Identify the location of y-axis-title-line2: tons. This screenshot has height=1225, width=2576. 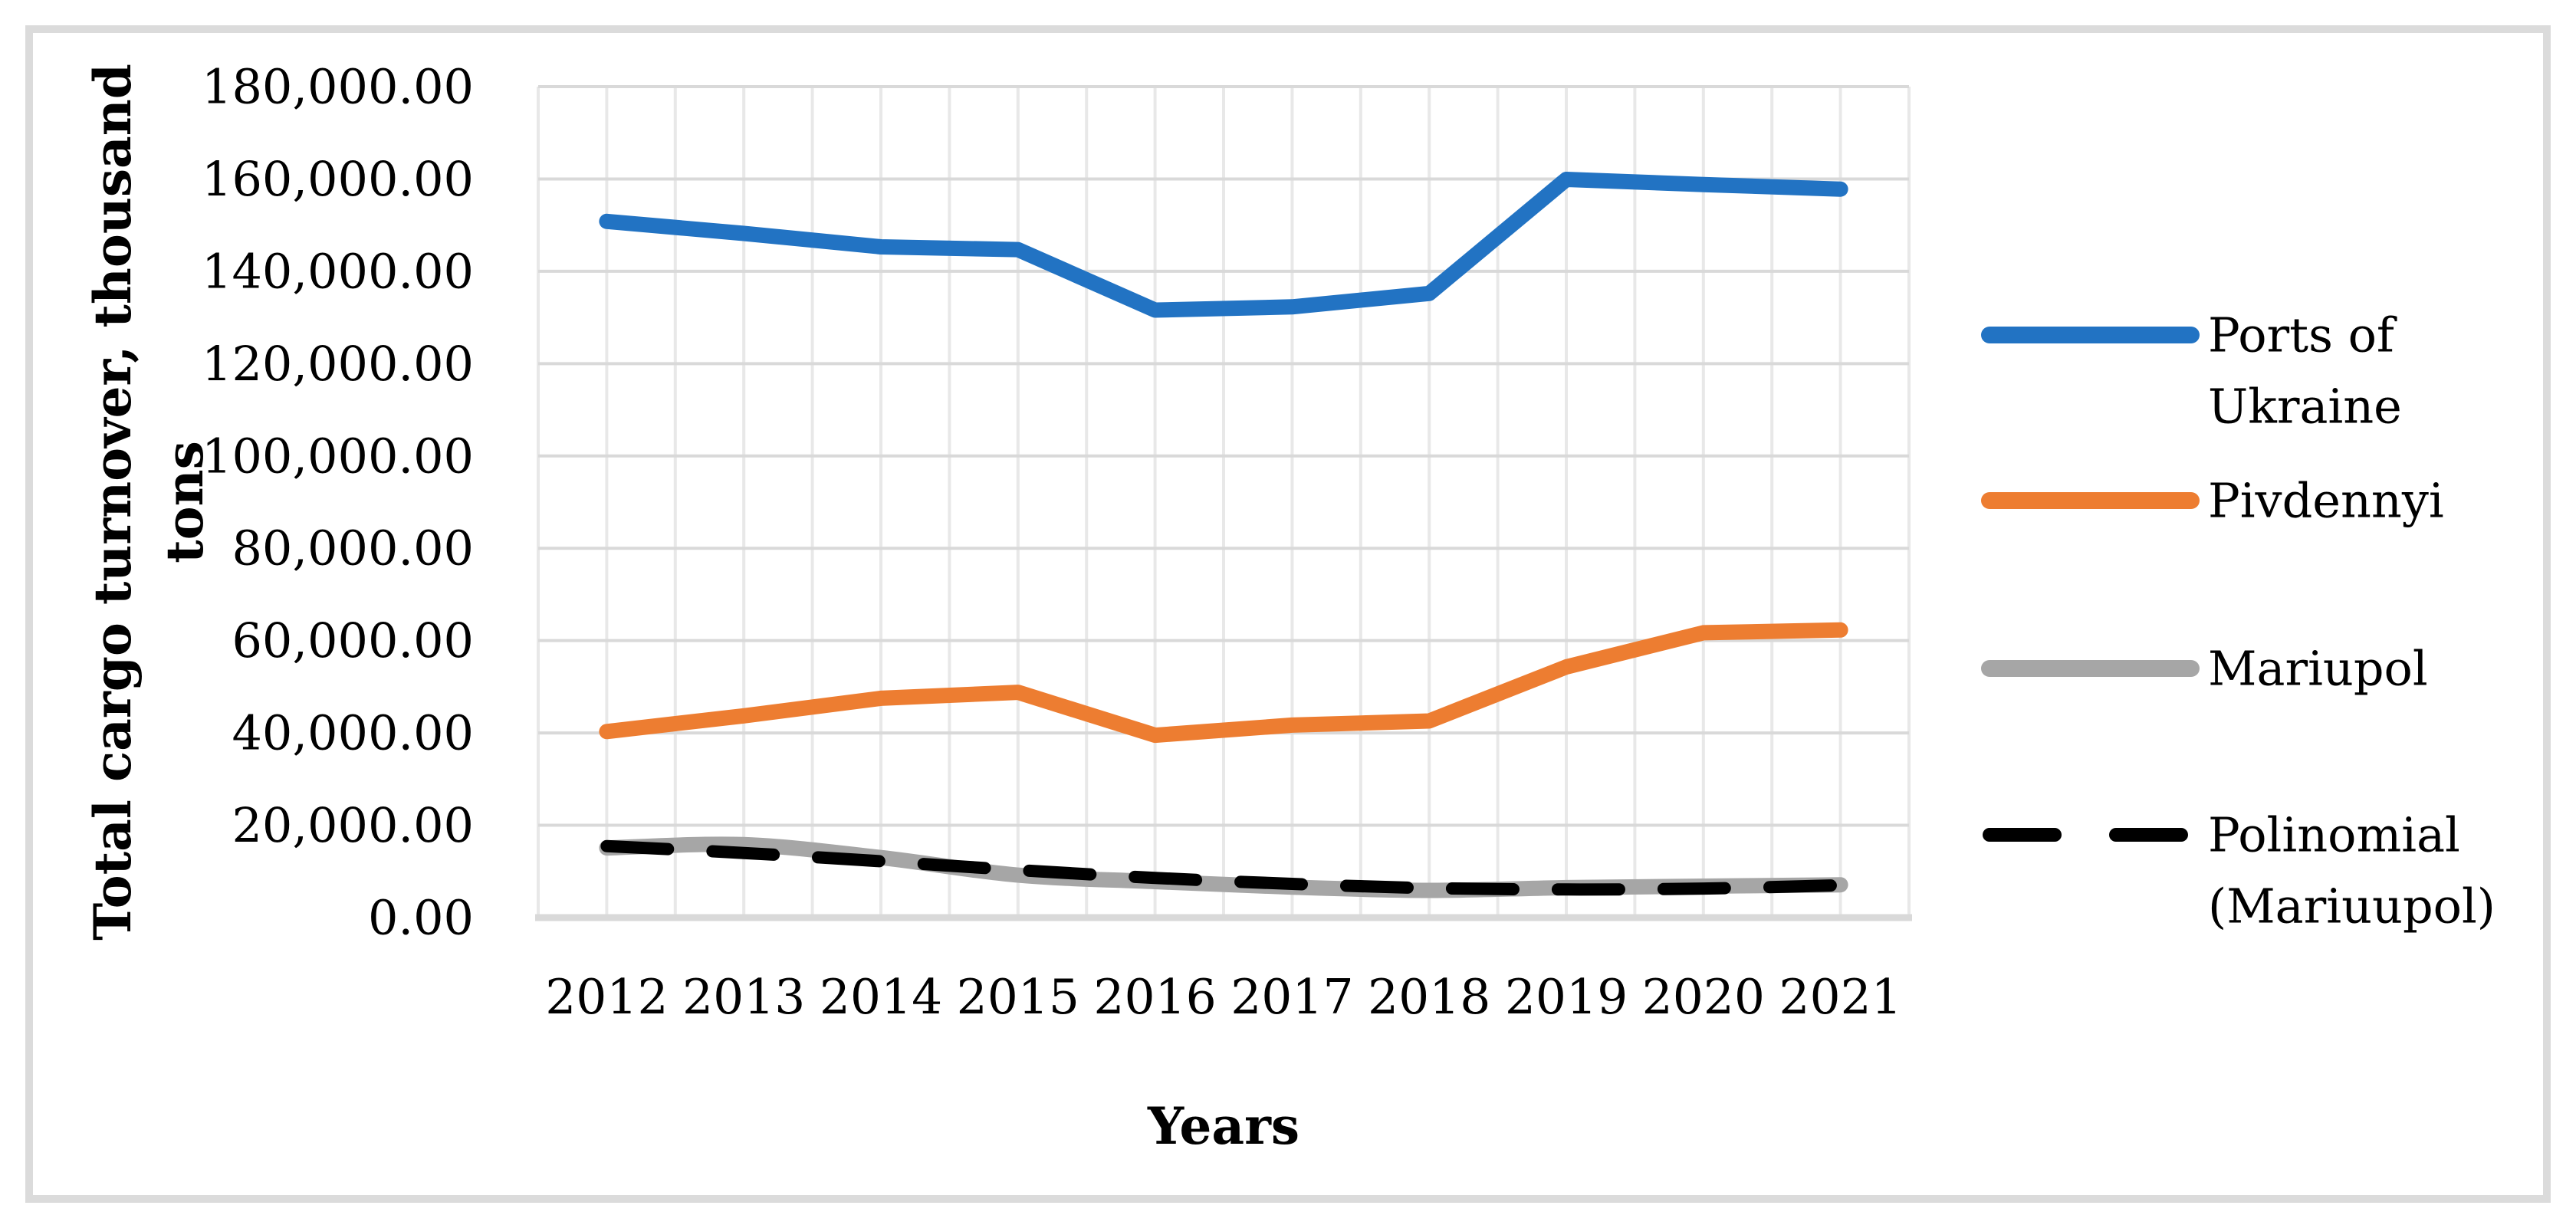
(185, 502).